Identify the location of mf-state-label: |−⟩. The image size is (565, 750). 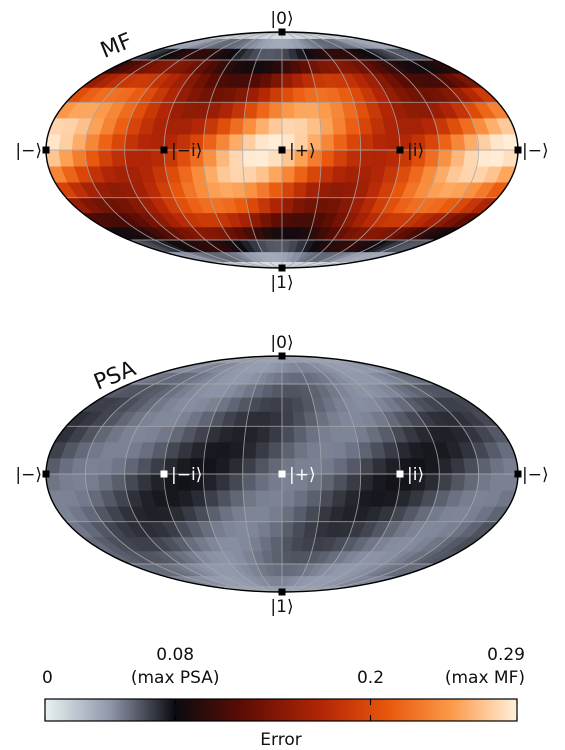
(535, 151).